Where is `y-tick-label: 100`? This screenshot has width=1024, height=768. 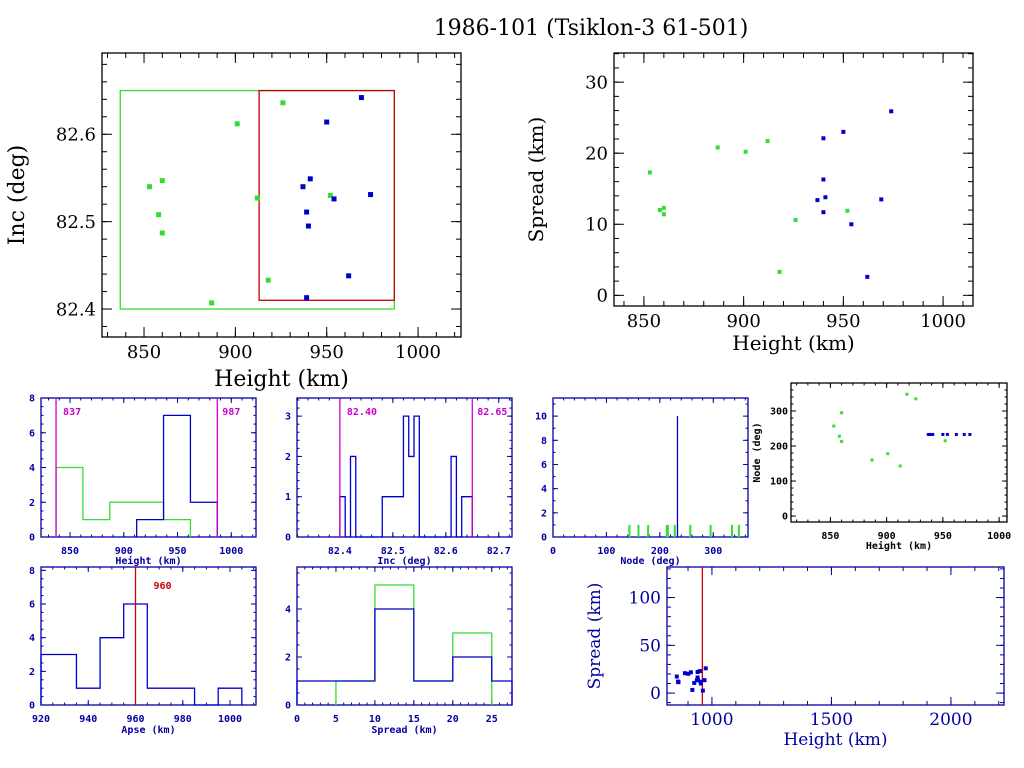
y-tick-label: 100 is located at coordinates (779, 482).